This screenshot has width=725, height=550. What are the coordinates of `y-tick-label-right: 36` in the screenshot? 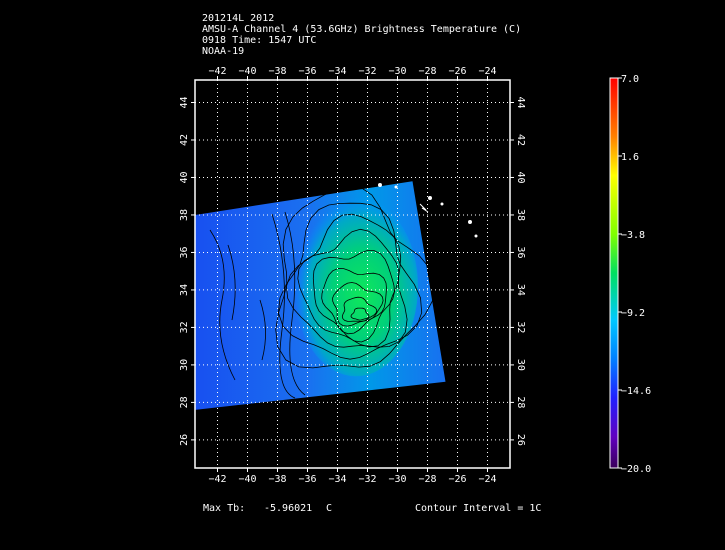 It's located at (520, 252).